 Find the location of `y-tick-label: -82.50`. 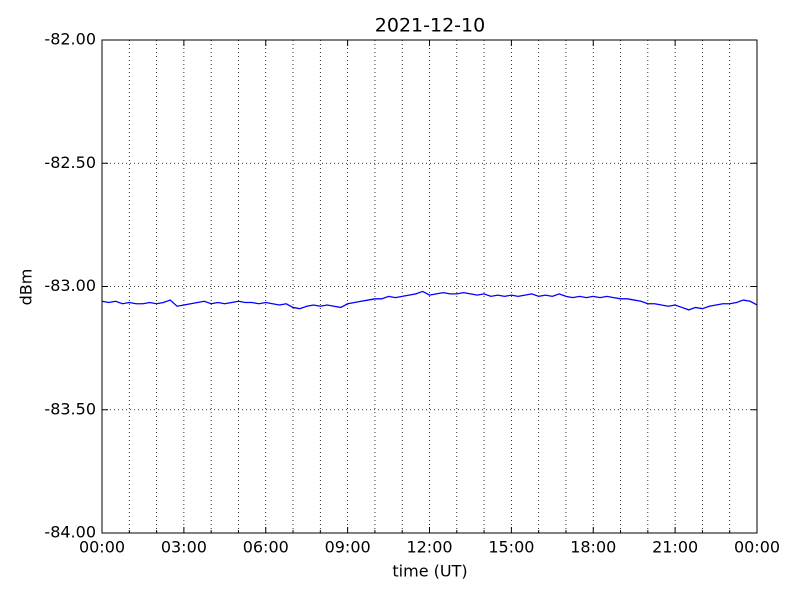

y-tick-label: -82.50 is located at coordinates (70, 162).